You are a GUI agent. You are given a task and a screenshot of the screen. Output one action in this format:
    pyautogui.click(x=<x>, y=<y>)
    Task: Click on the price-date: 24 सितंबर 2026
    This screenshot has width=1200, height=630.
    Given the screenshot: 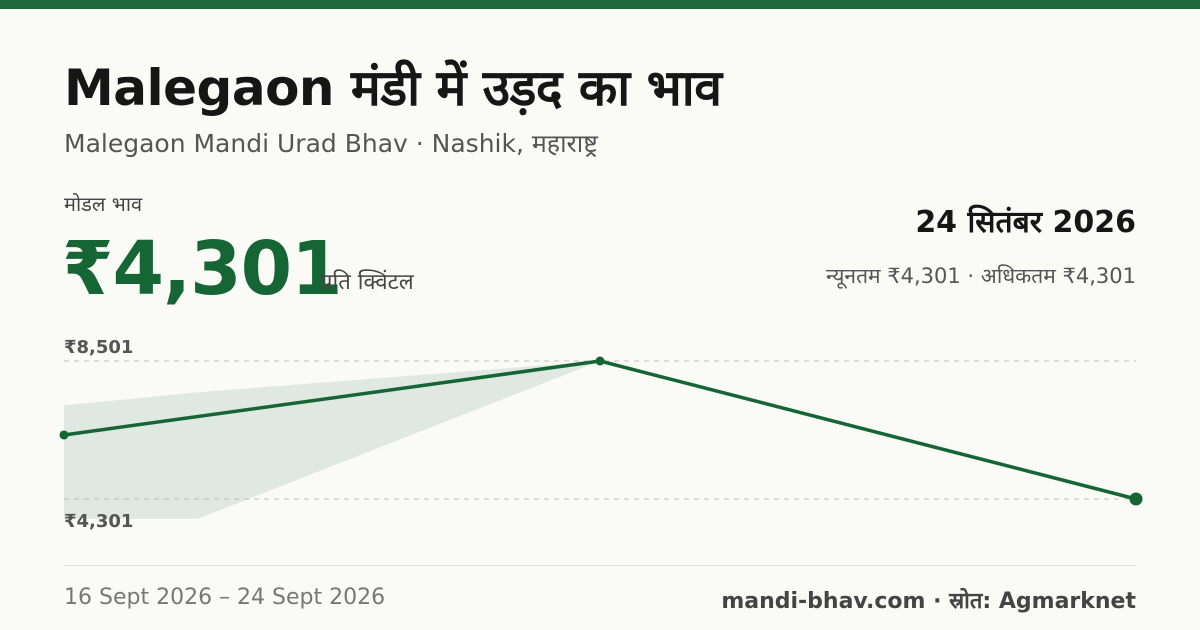 What is the action you would take?
    pyautogui.click(x=1025, y=222)
    